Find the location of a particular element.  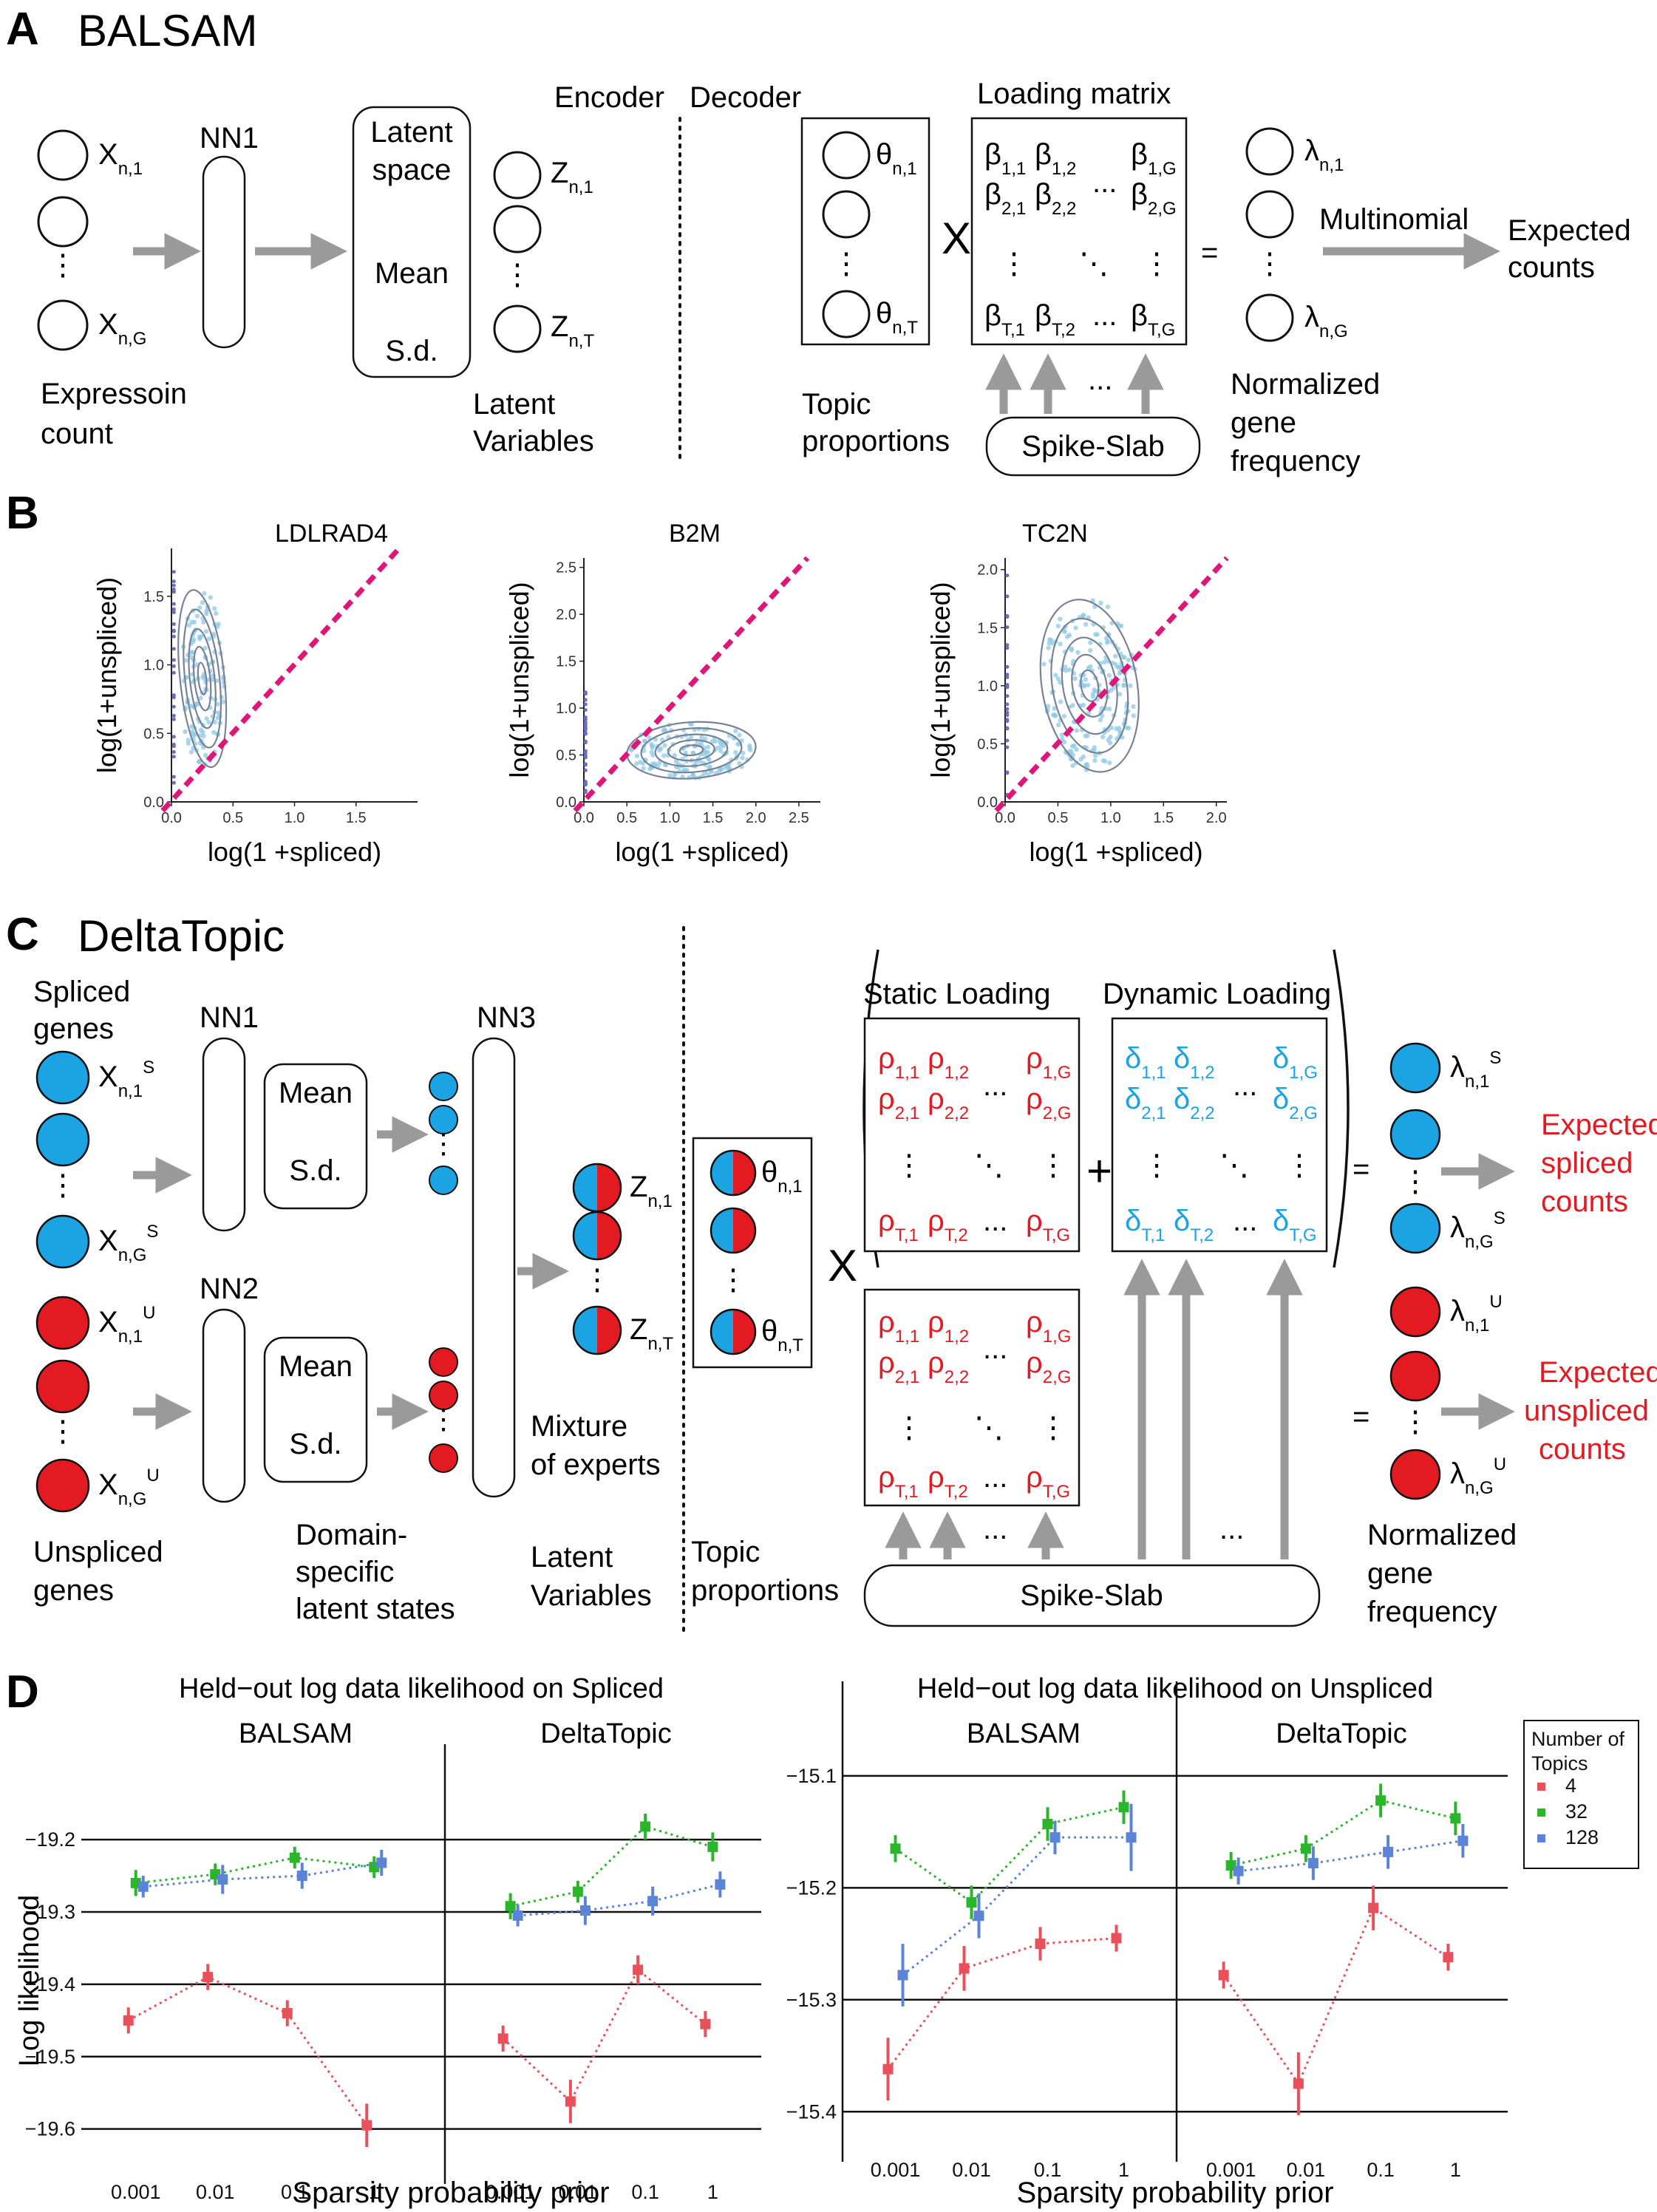

expected-unspliced-3: counts is located at coordinates (1582, 1449).